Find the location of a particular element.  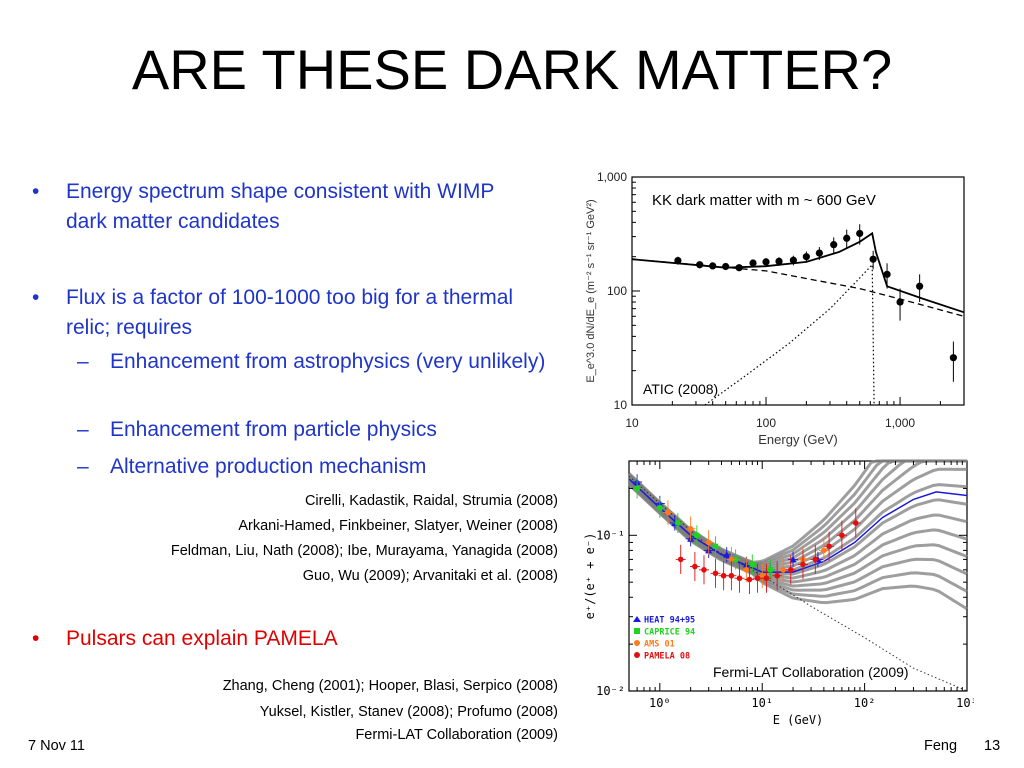

pamela-model-band-curve is located at coordinates (797, 511).